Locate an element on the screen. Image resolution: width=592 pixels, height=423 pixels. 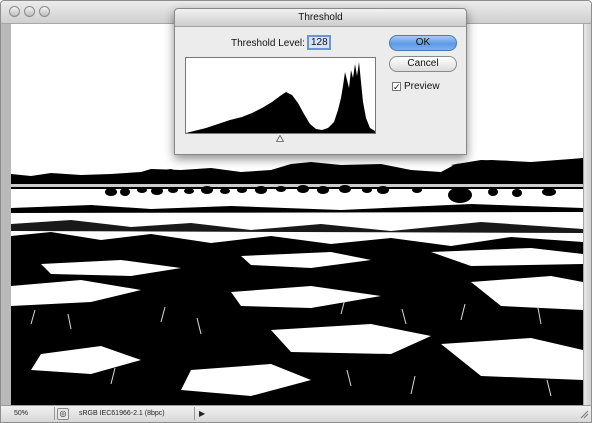
threshold-level-label: Threshold Level: is located at coordinates (268, 43).